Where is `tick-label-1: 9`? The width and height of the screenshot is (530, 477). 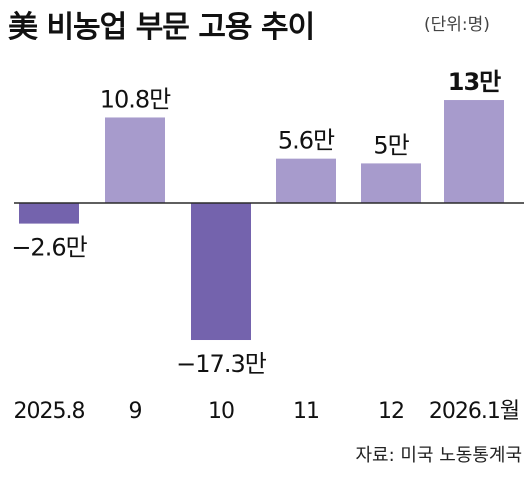
tick-label-1: 9 is located at coordinates (135, 411).